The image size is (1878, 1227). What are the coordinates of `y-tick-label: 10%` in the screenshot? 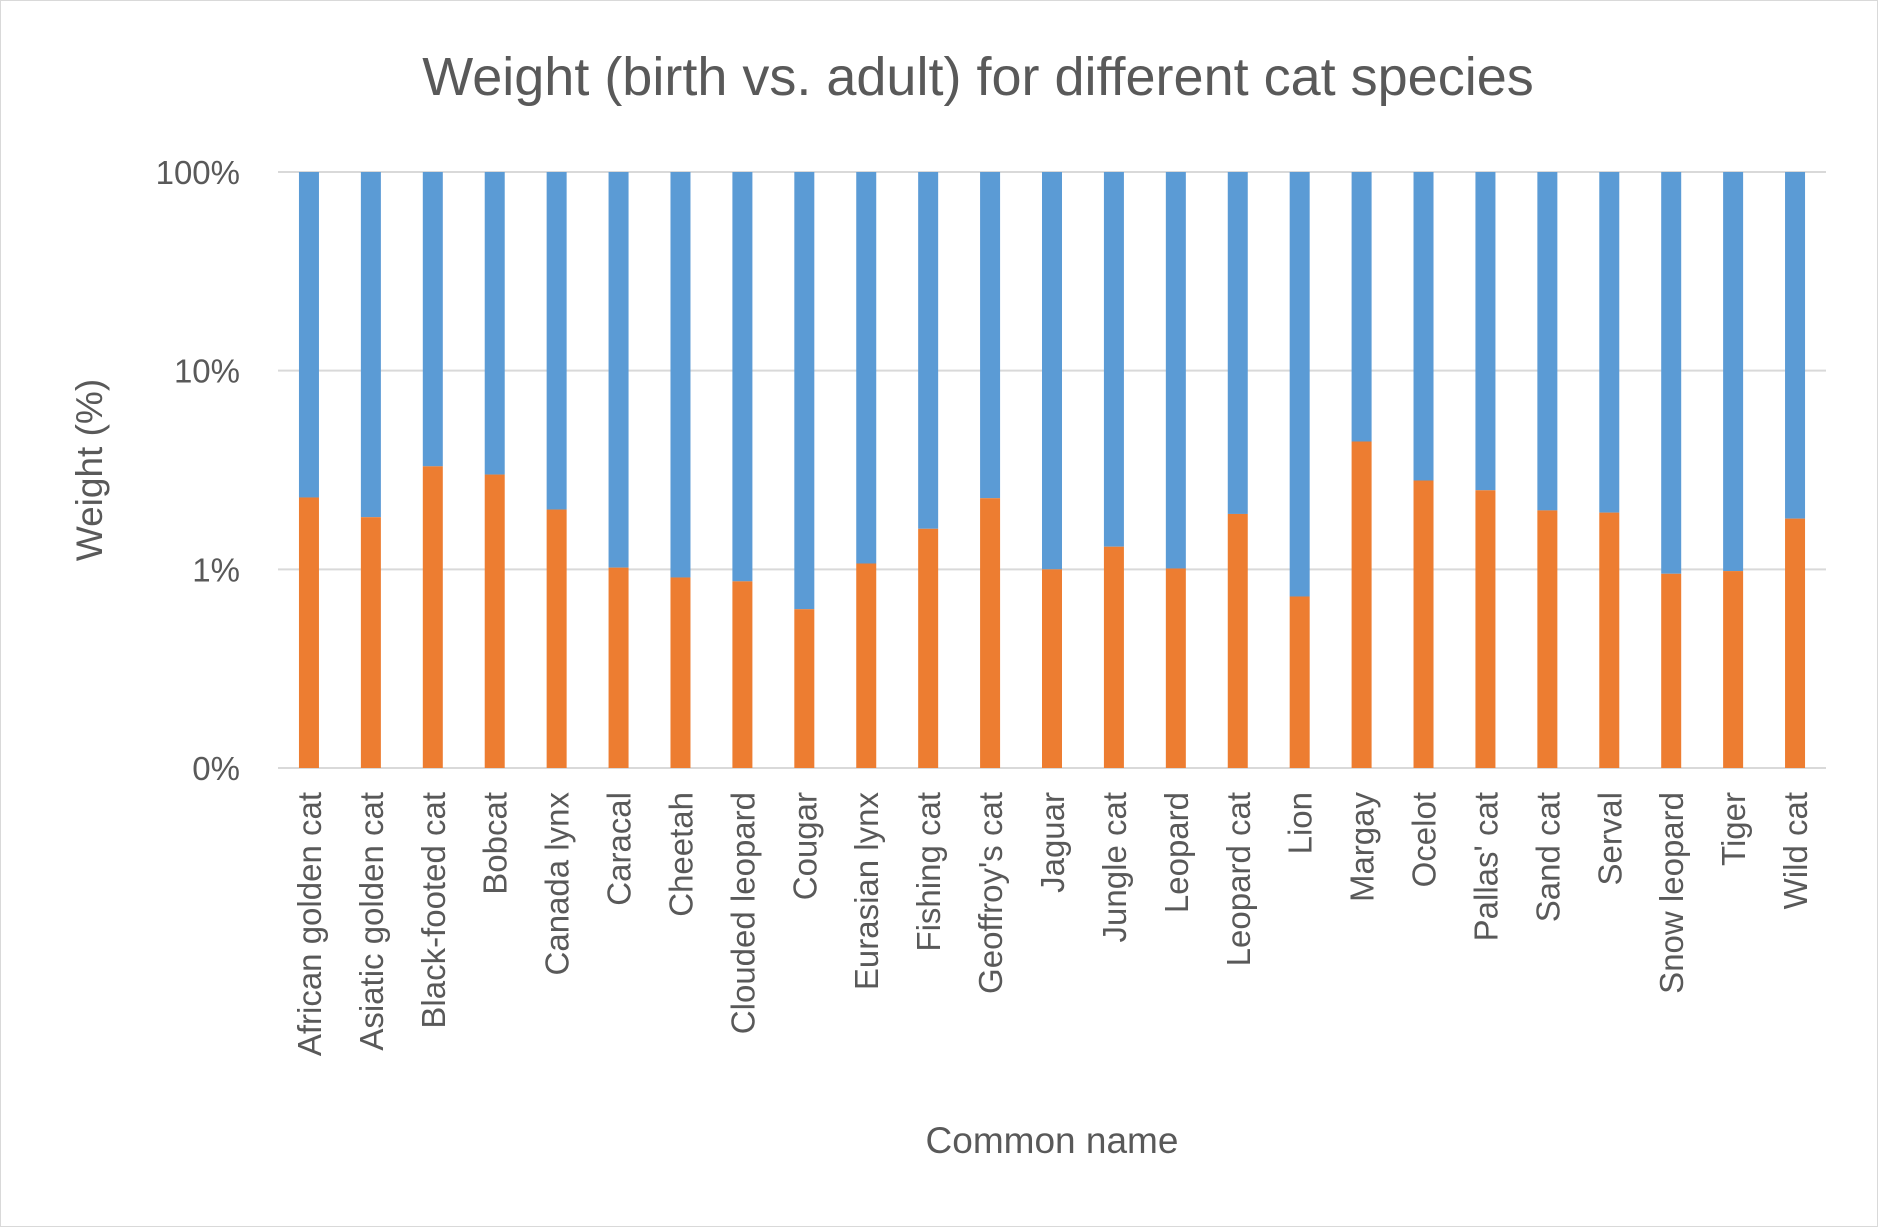 It's located at (207, 371).